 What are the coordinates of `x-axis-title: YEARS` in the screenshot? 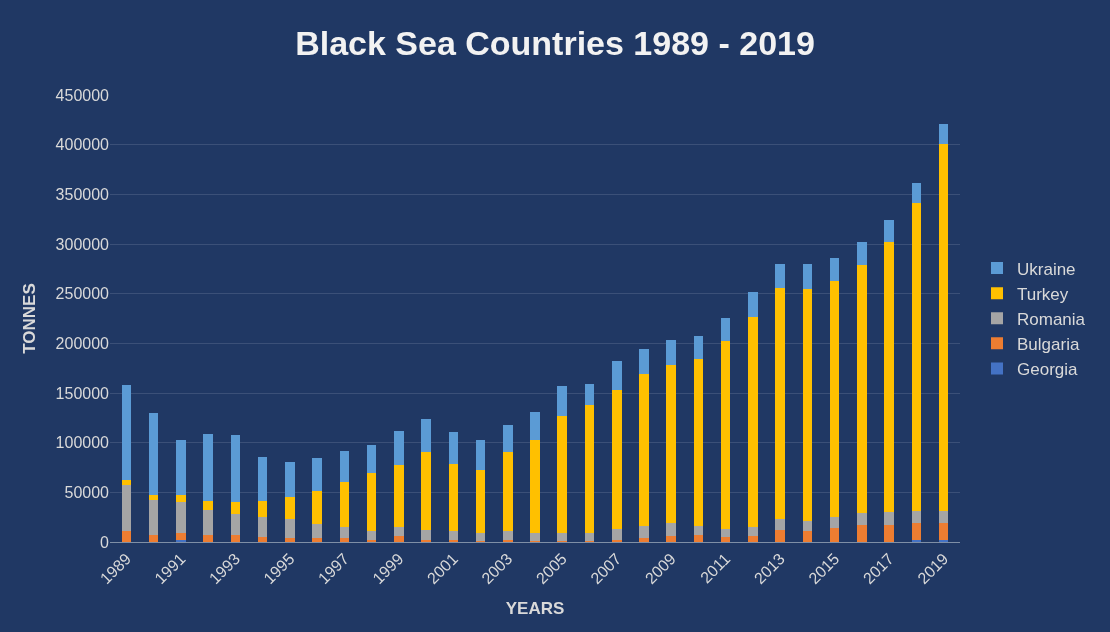 It's located at (535, 608).